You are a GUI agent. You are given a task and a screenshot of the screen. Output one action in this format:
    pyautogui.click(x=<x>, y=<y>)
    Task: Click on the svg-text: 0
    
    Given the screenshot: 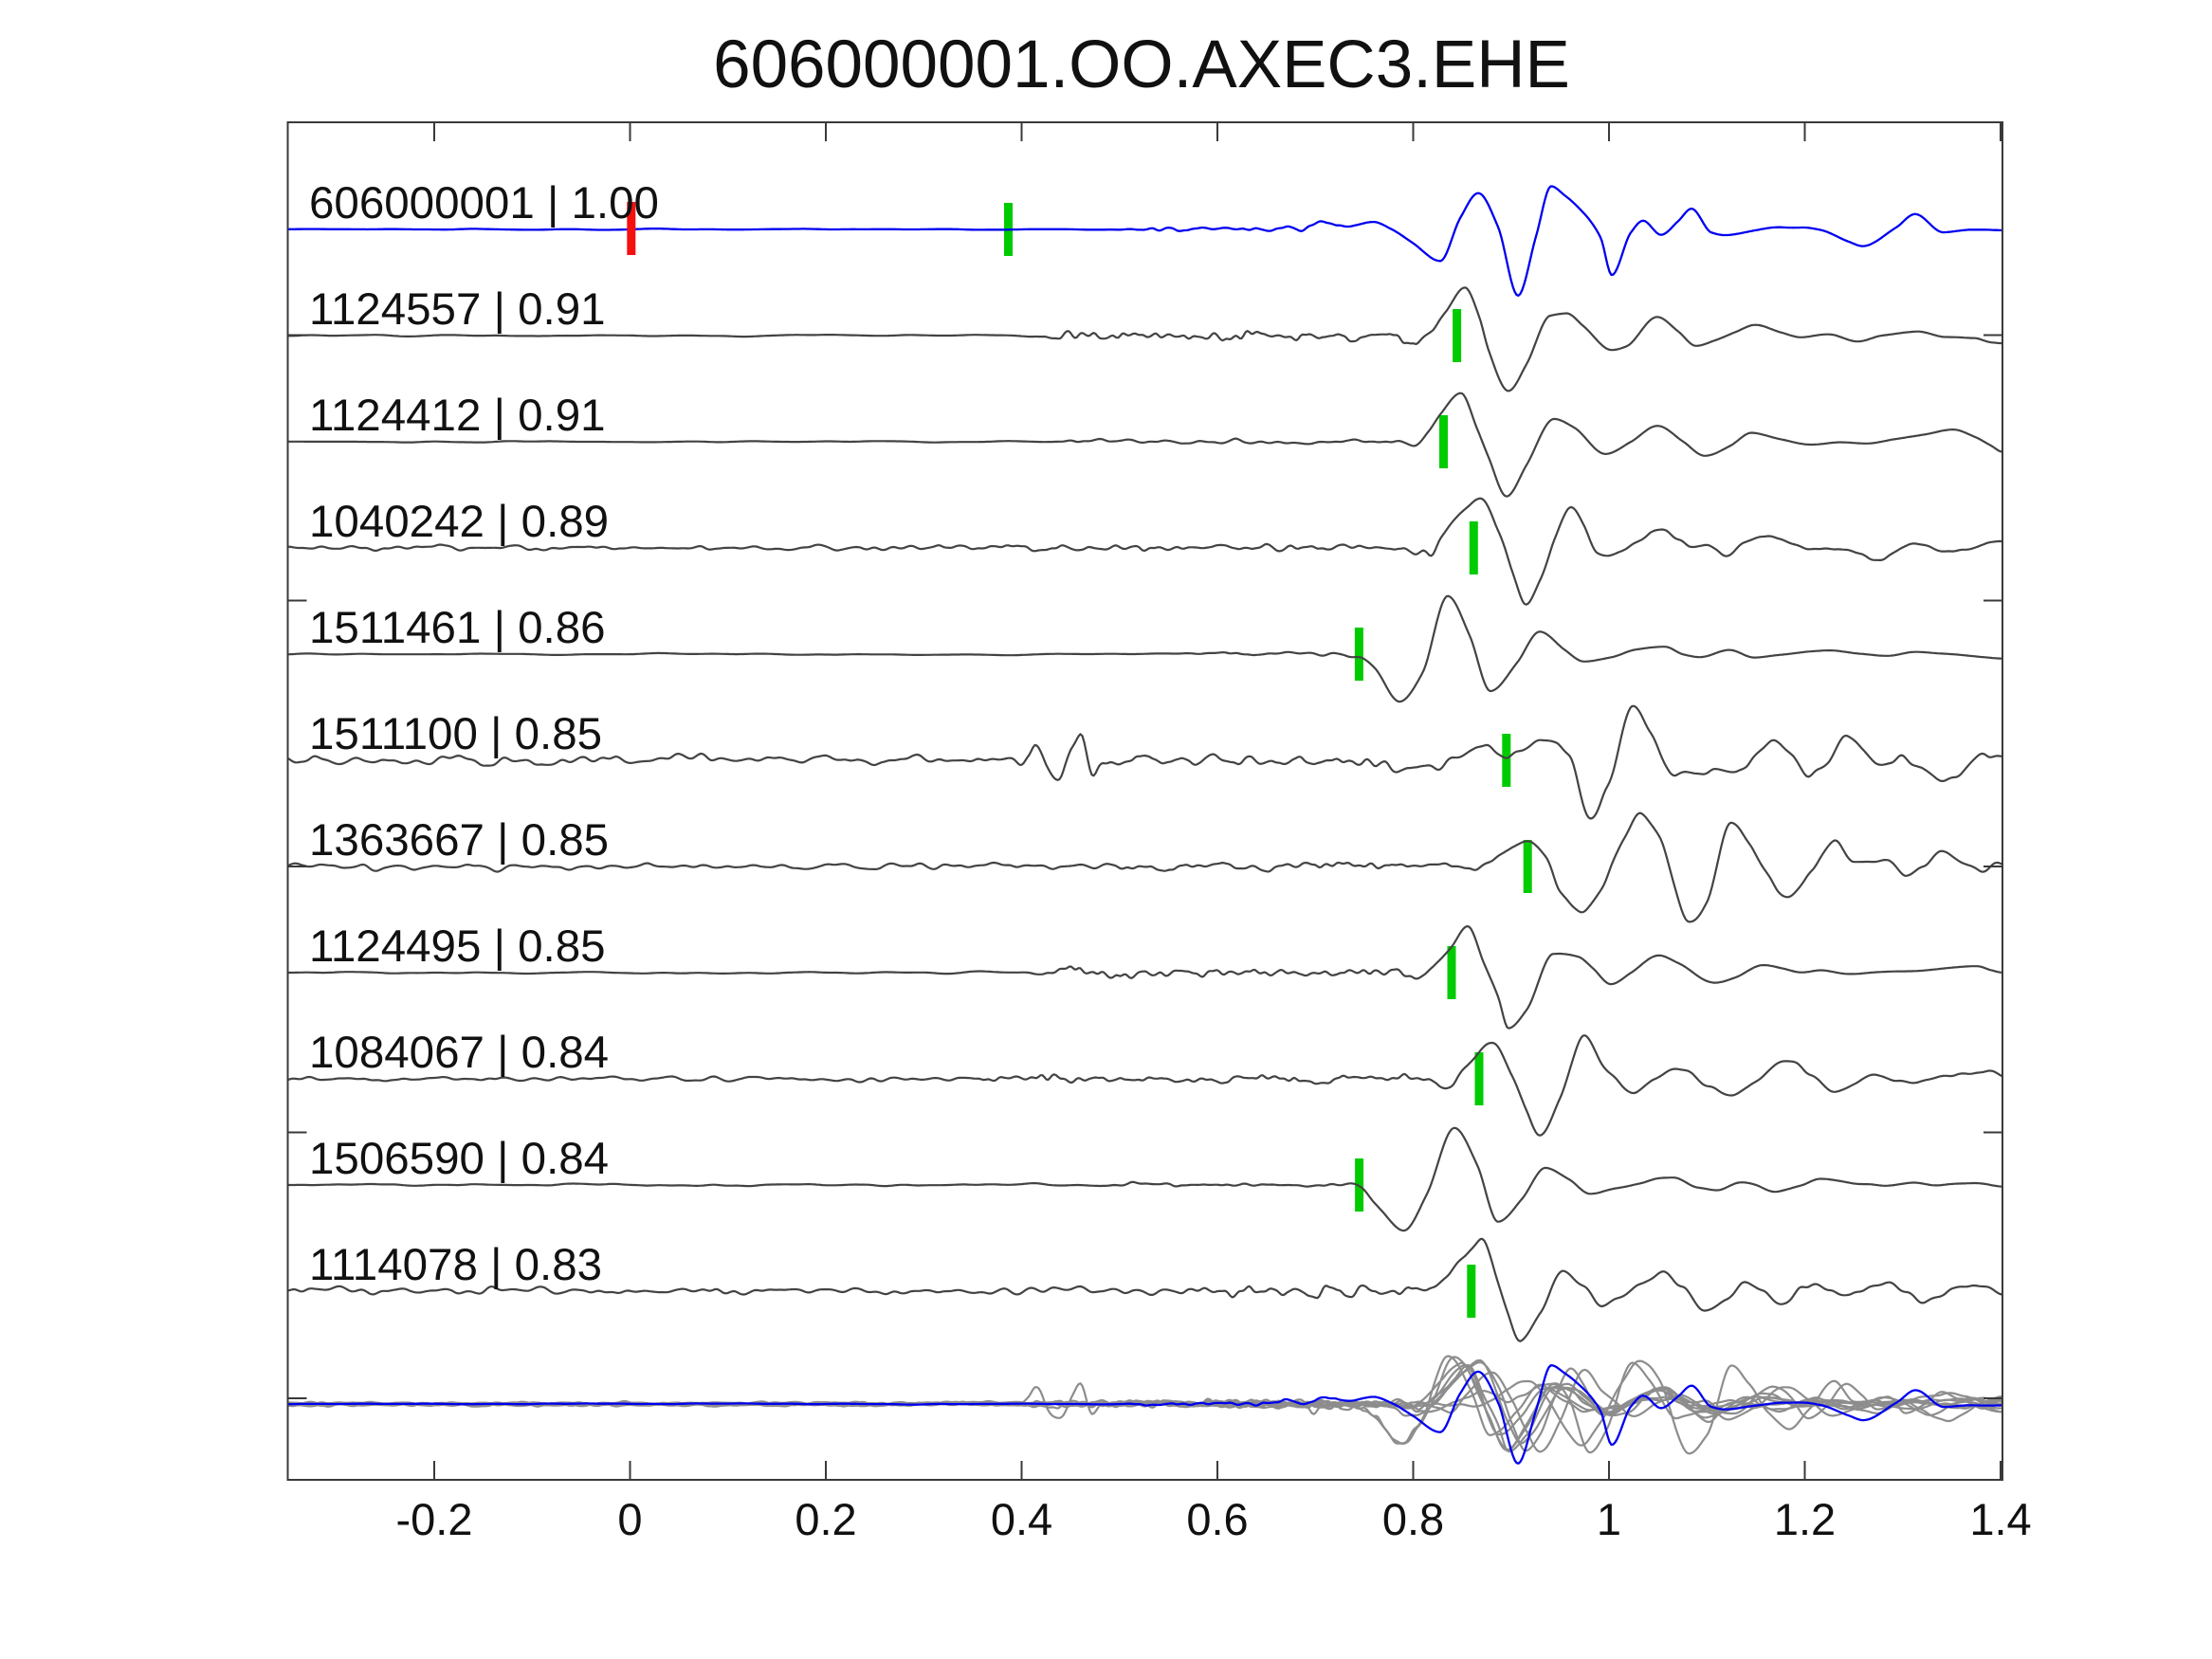 What is the action you would take?
    pyautogui.click(x=629, y=1519)
    